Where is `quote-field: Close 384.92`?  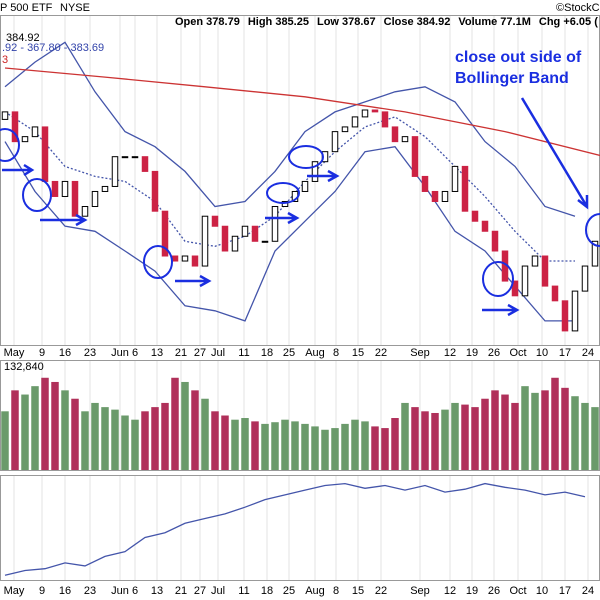 quote-field: Close 384.92 is located at coordinates (417, 22).